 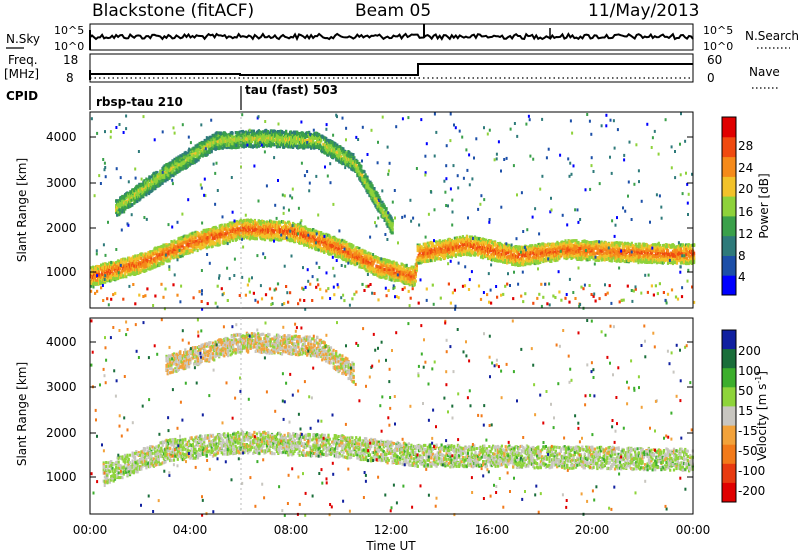 I want to click on nave-tick-bottom: 0, so click(x=711, y=78).